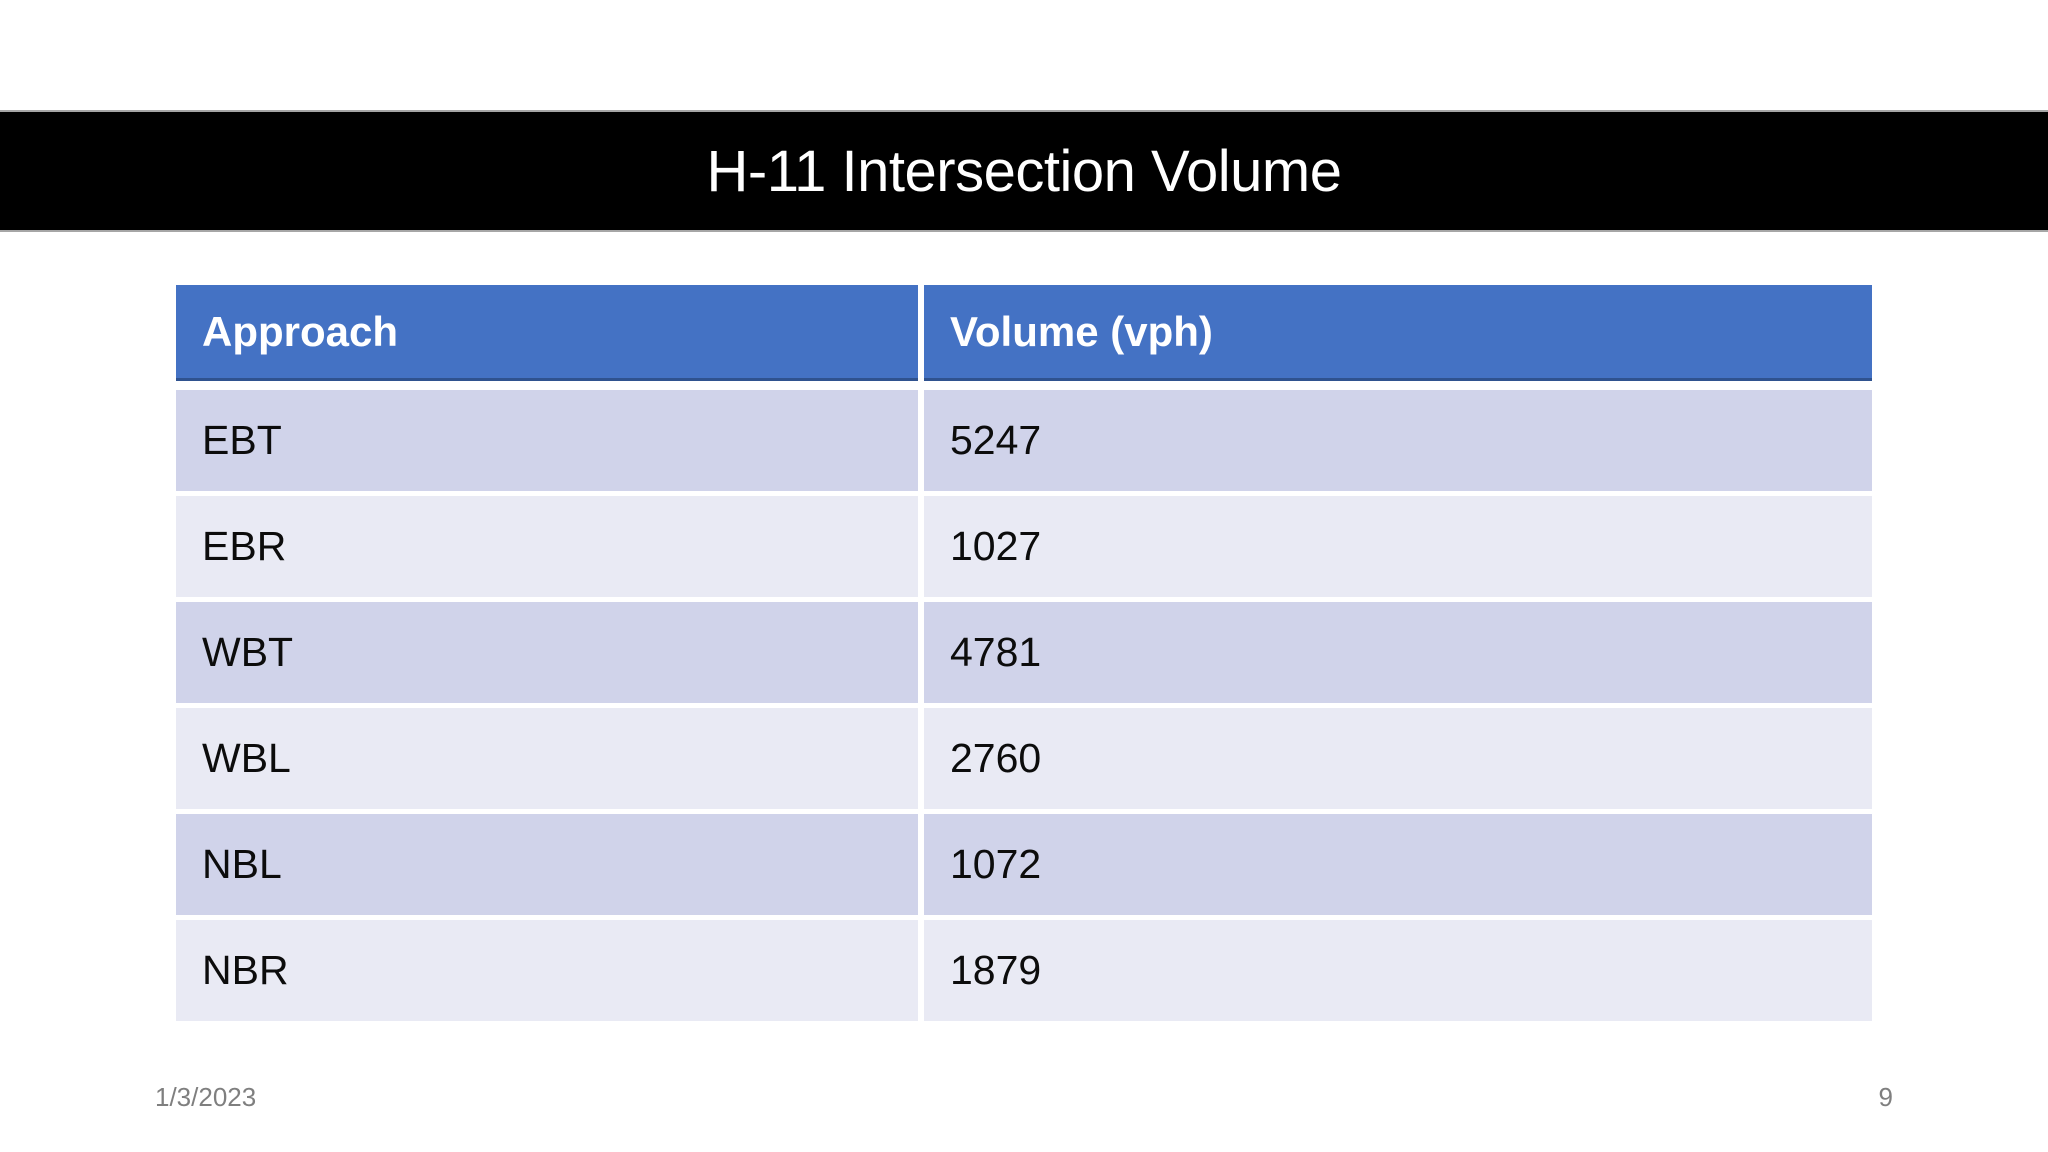 The width and height of the screenshot is (2048, 1152). What do you see at coordinates (1398, 333) in the screenshot?
I see `volume-column-header: Volume (vph)` at bounding box center [1398, 333].